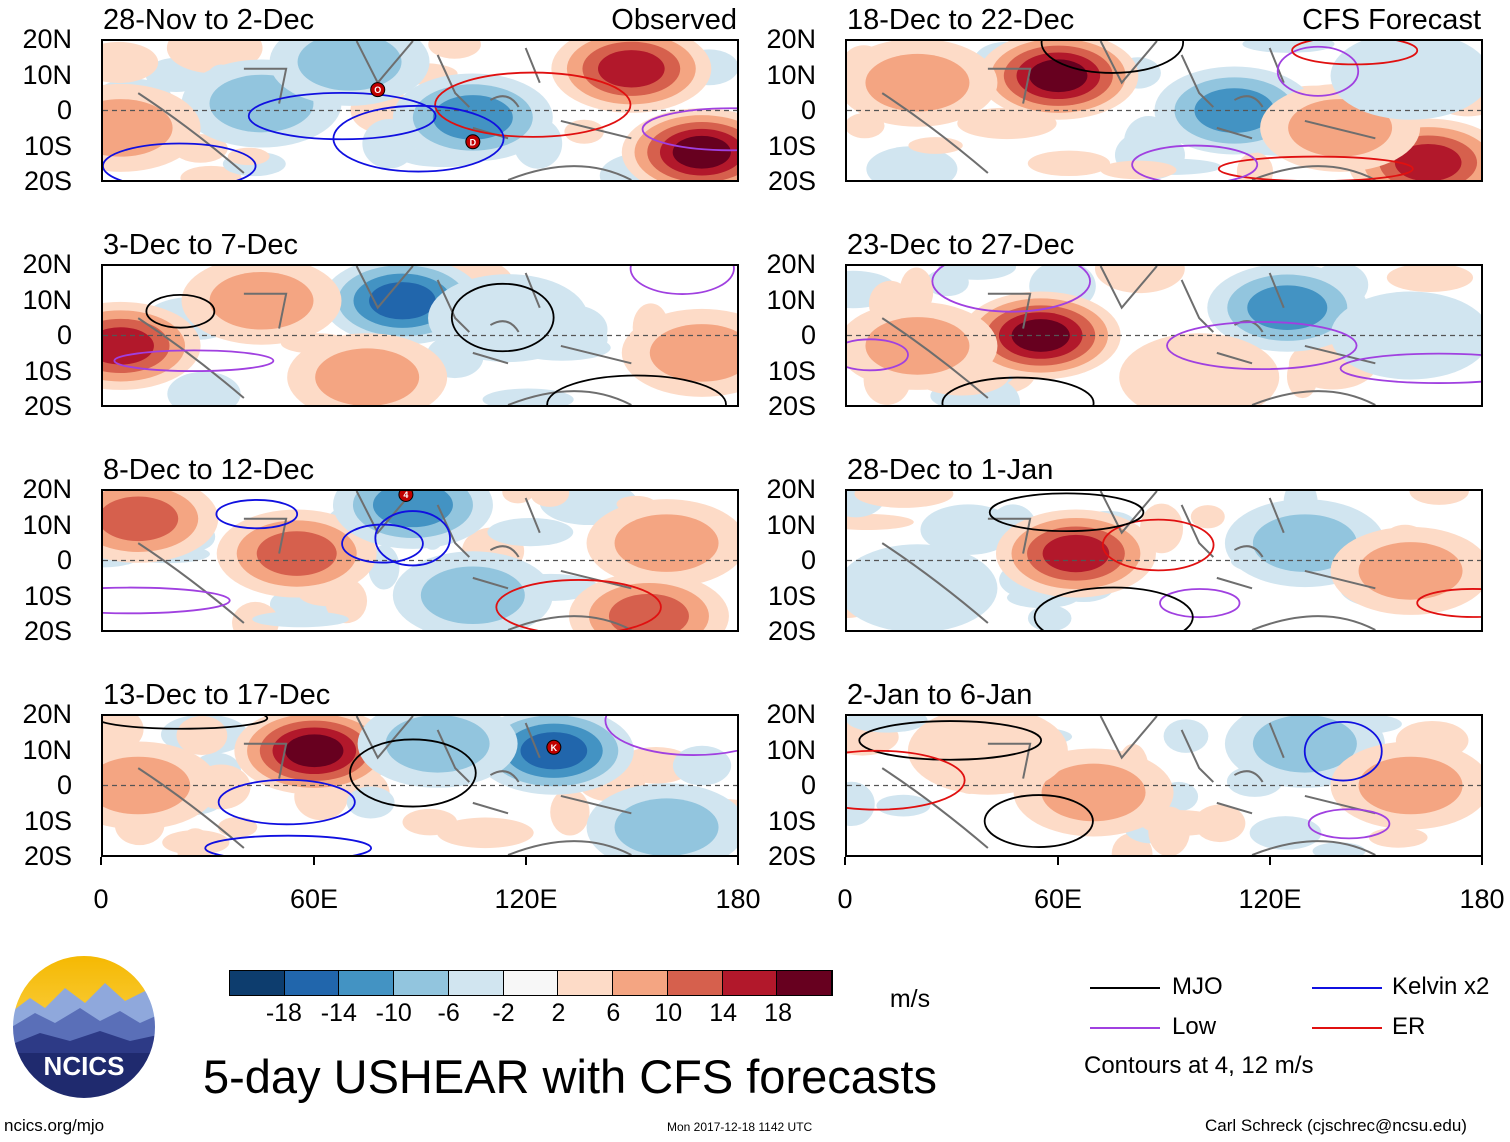 The width and height of the screenshot is (1510, 1142). What do you see at coordinates (503, 1013) in the screenshot?
I see `colorbar-label: -2` at bounding box center [503, 1013].